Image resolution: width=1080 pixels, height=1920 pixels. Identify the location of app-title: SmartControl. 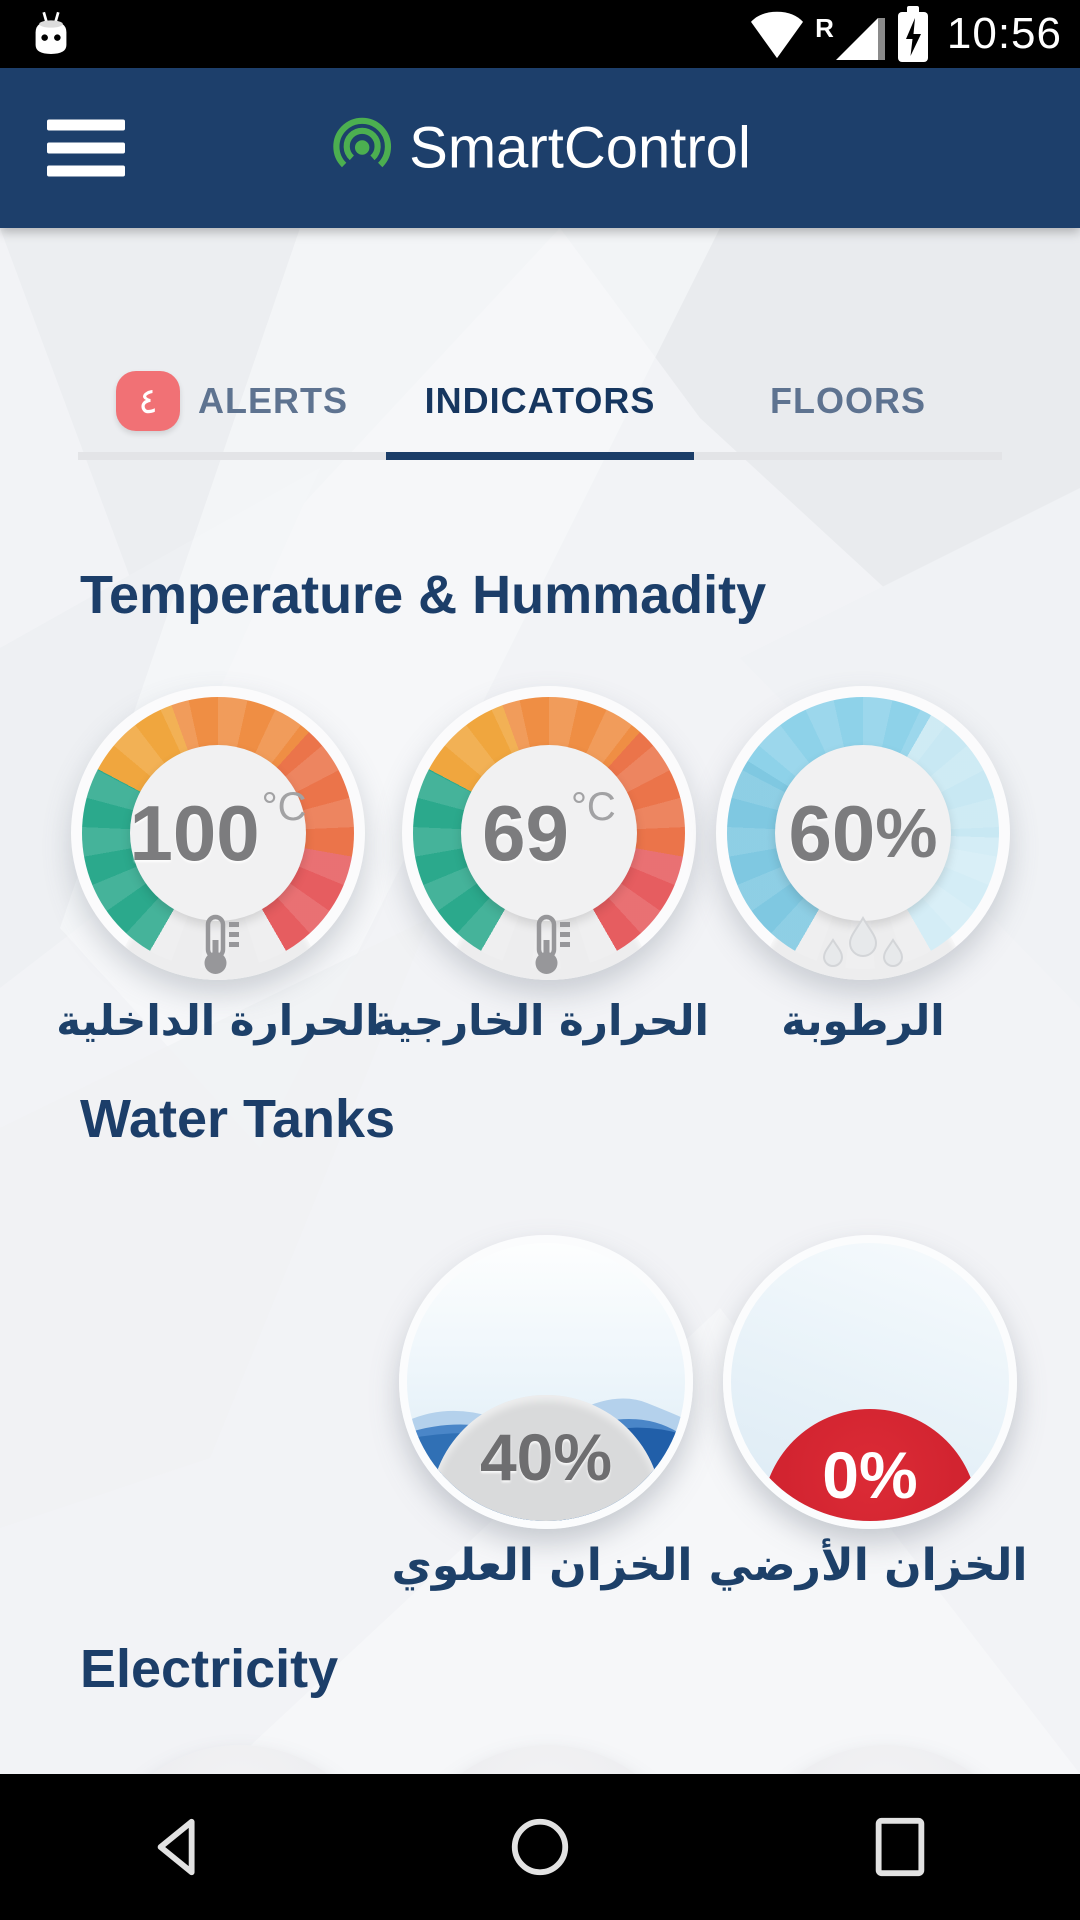
(580, 148).